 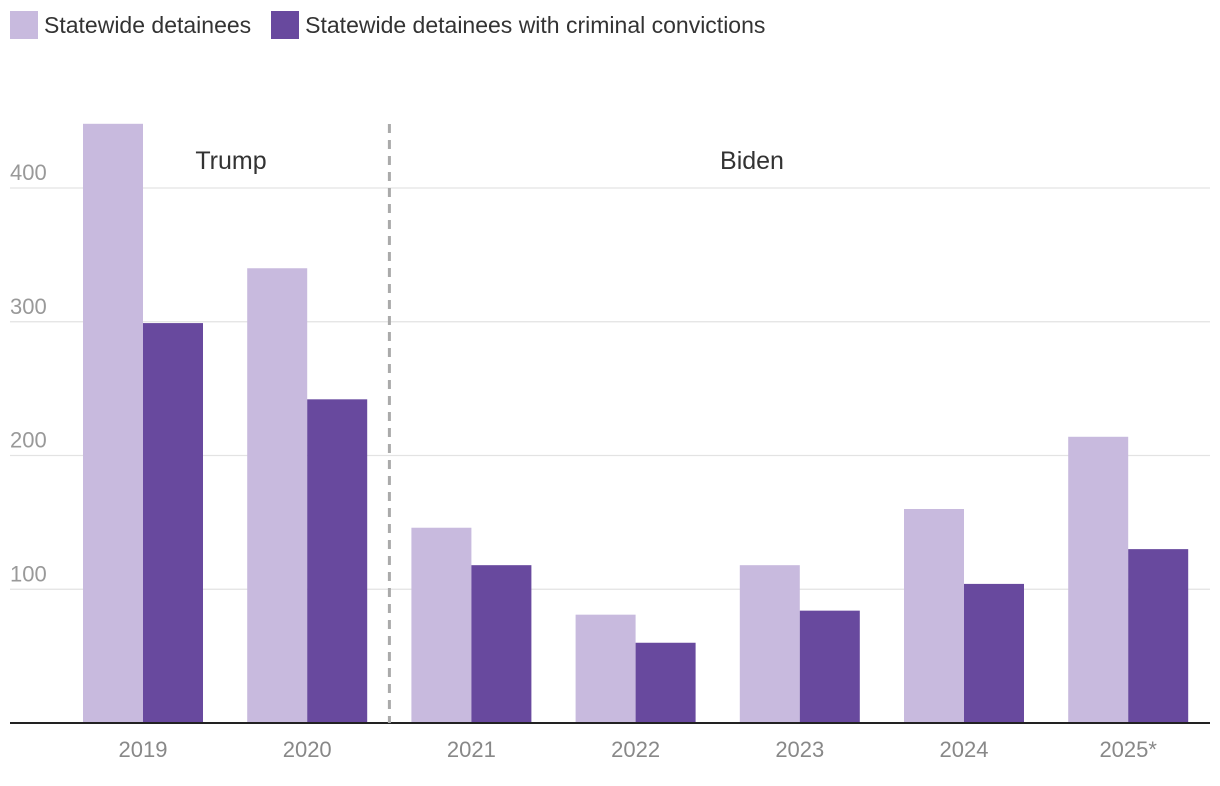 What do you see at coordinates (471, 749) in the screenshot?
I see `x-tick-label: 2021` at bounding box center [471, 749].